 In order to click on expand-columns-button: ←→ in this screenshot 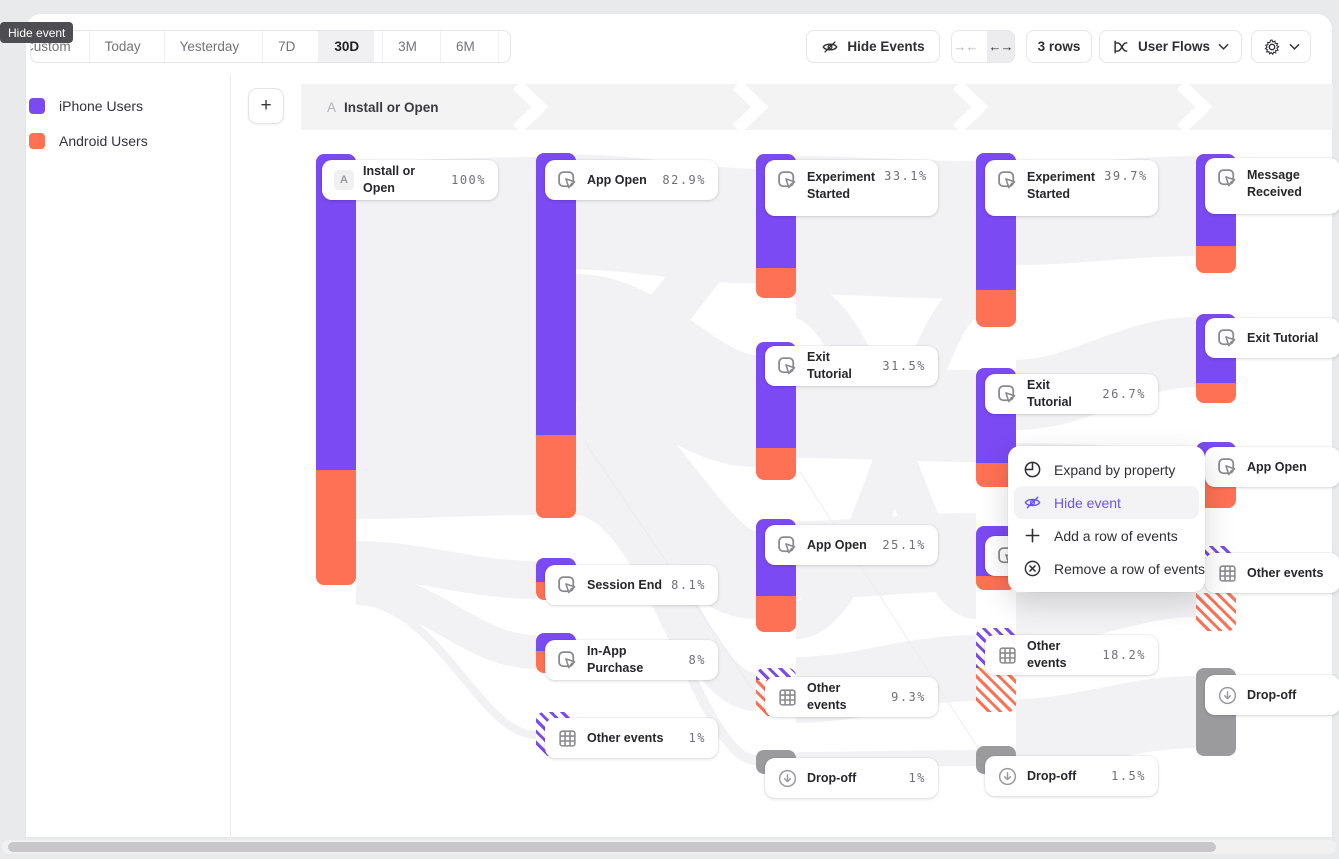, I will do `click(1000, 46)`.